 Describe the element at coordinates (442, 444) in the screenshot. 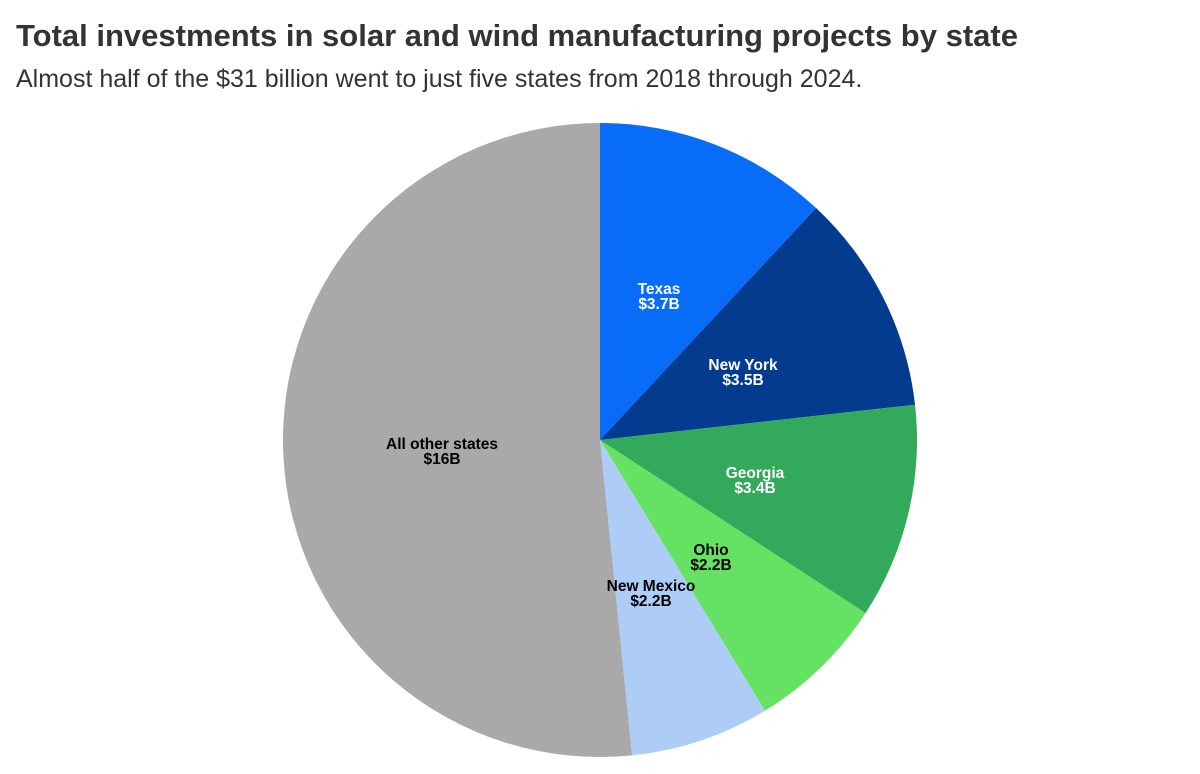

I see `slice-name-all-other-states: All other states` at that location.